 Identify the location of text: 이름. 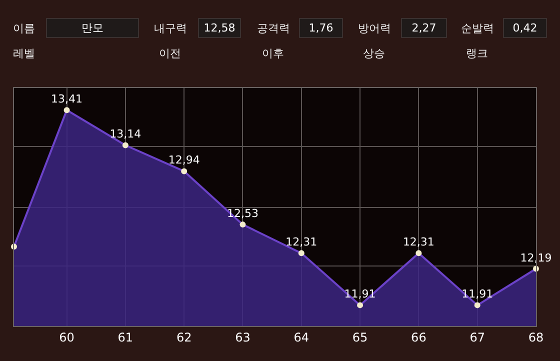
(24, 28).